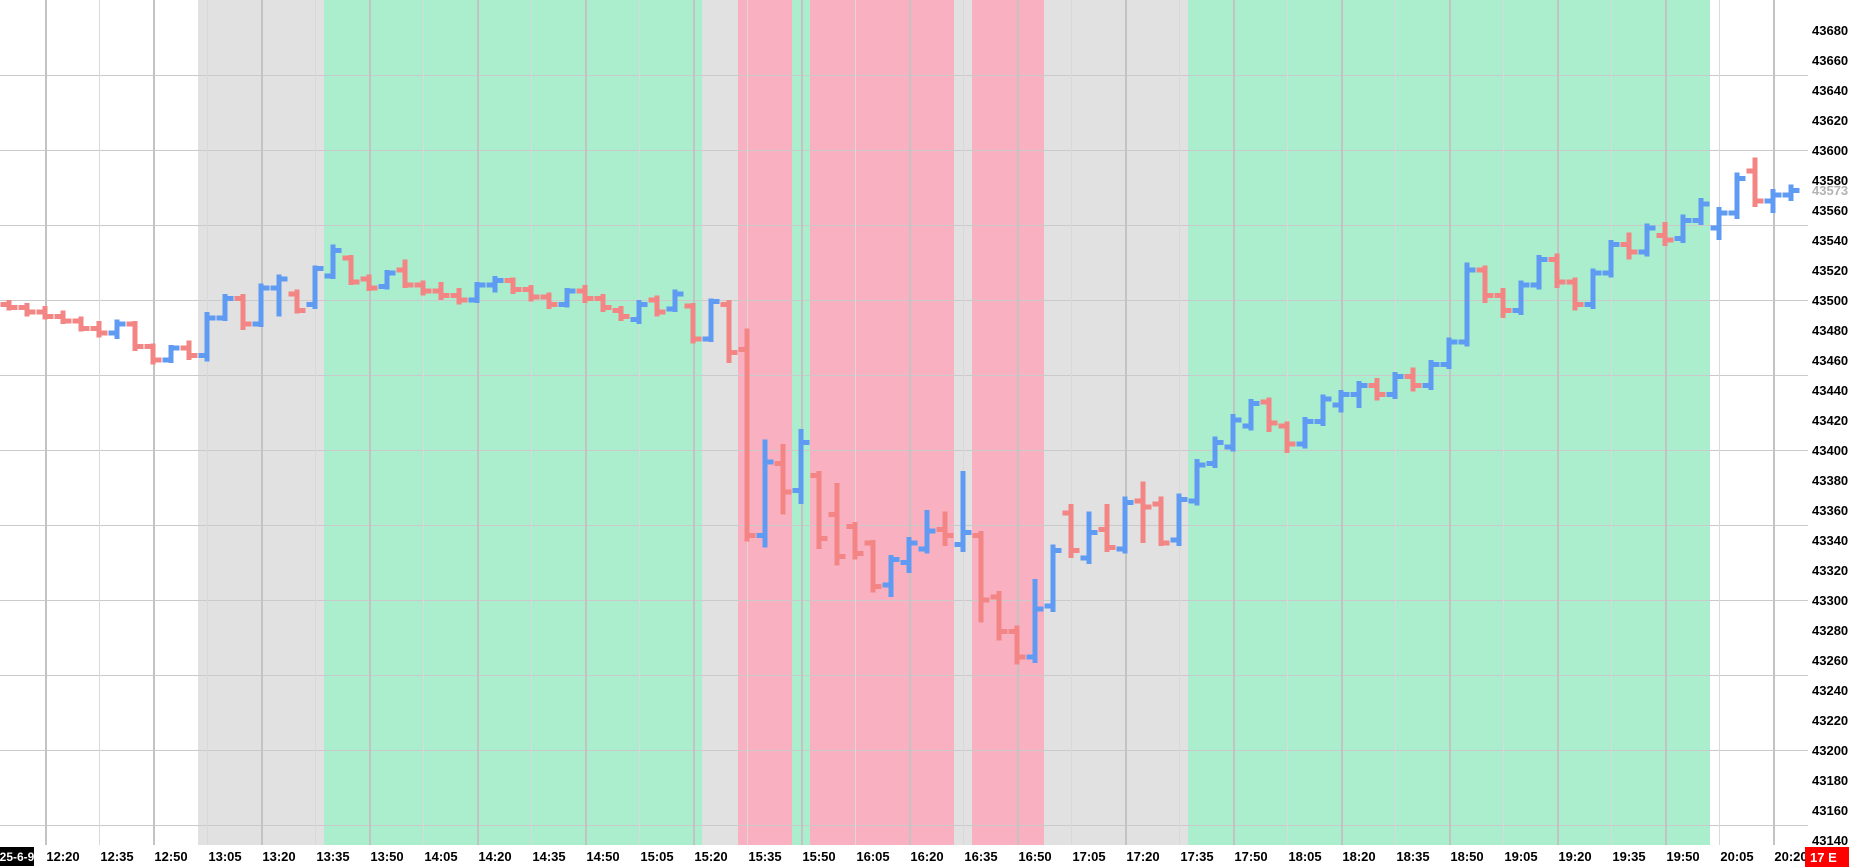  Describe the element at coordinates (1830, 120) in the screenshot. I see `price-tick-label: 43620` at that location.